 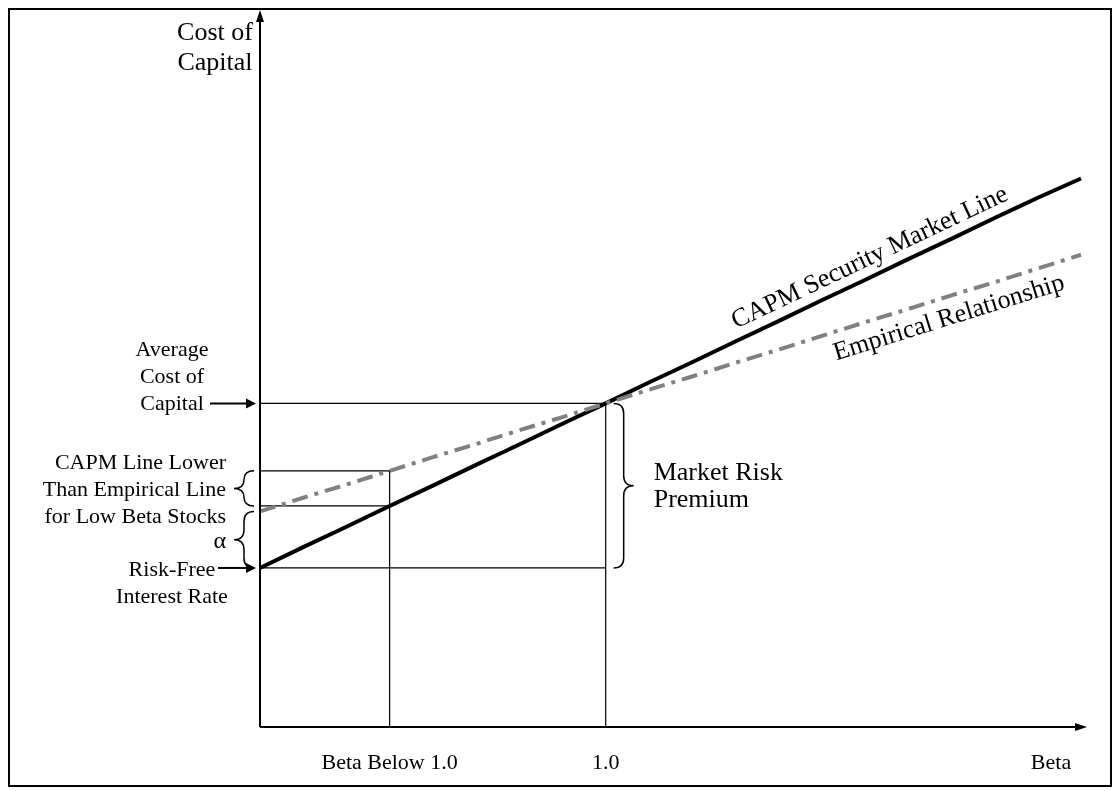 I want to click on ref-line-label: Average Cost of Capital, so click(x=172, y=376).